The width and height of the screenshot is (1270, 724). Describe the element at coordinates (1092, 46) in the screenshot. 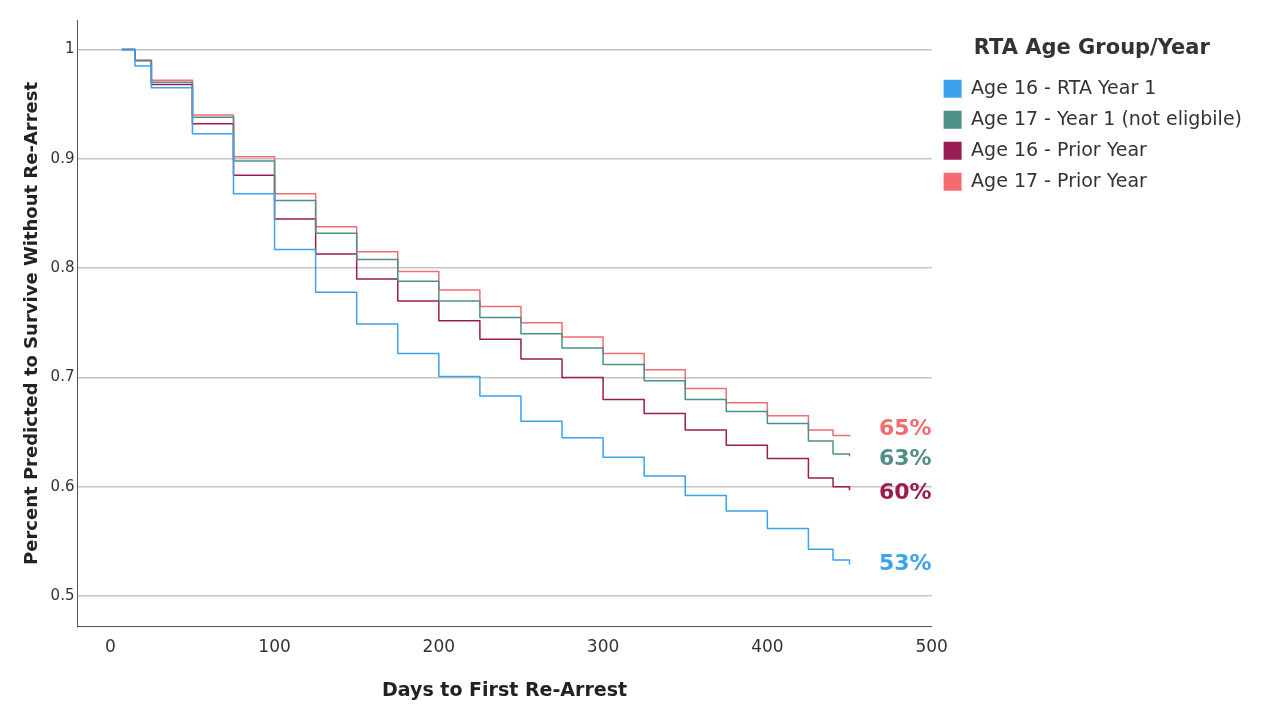

I see `legend-title: RTA Age Group/Year` at that location.